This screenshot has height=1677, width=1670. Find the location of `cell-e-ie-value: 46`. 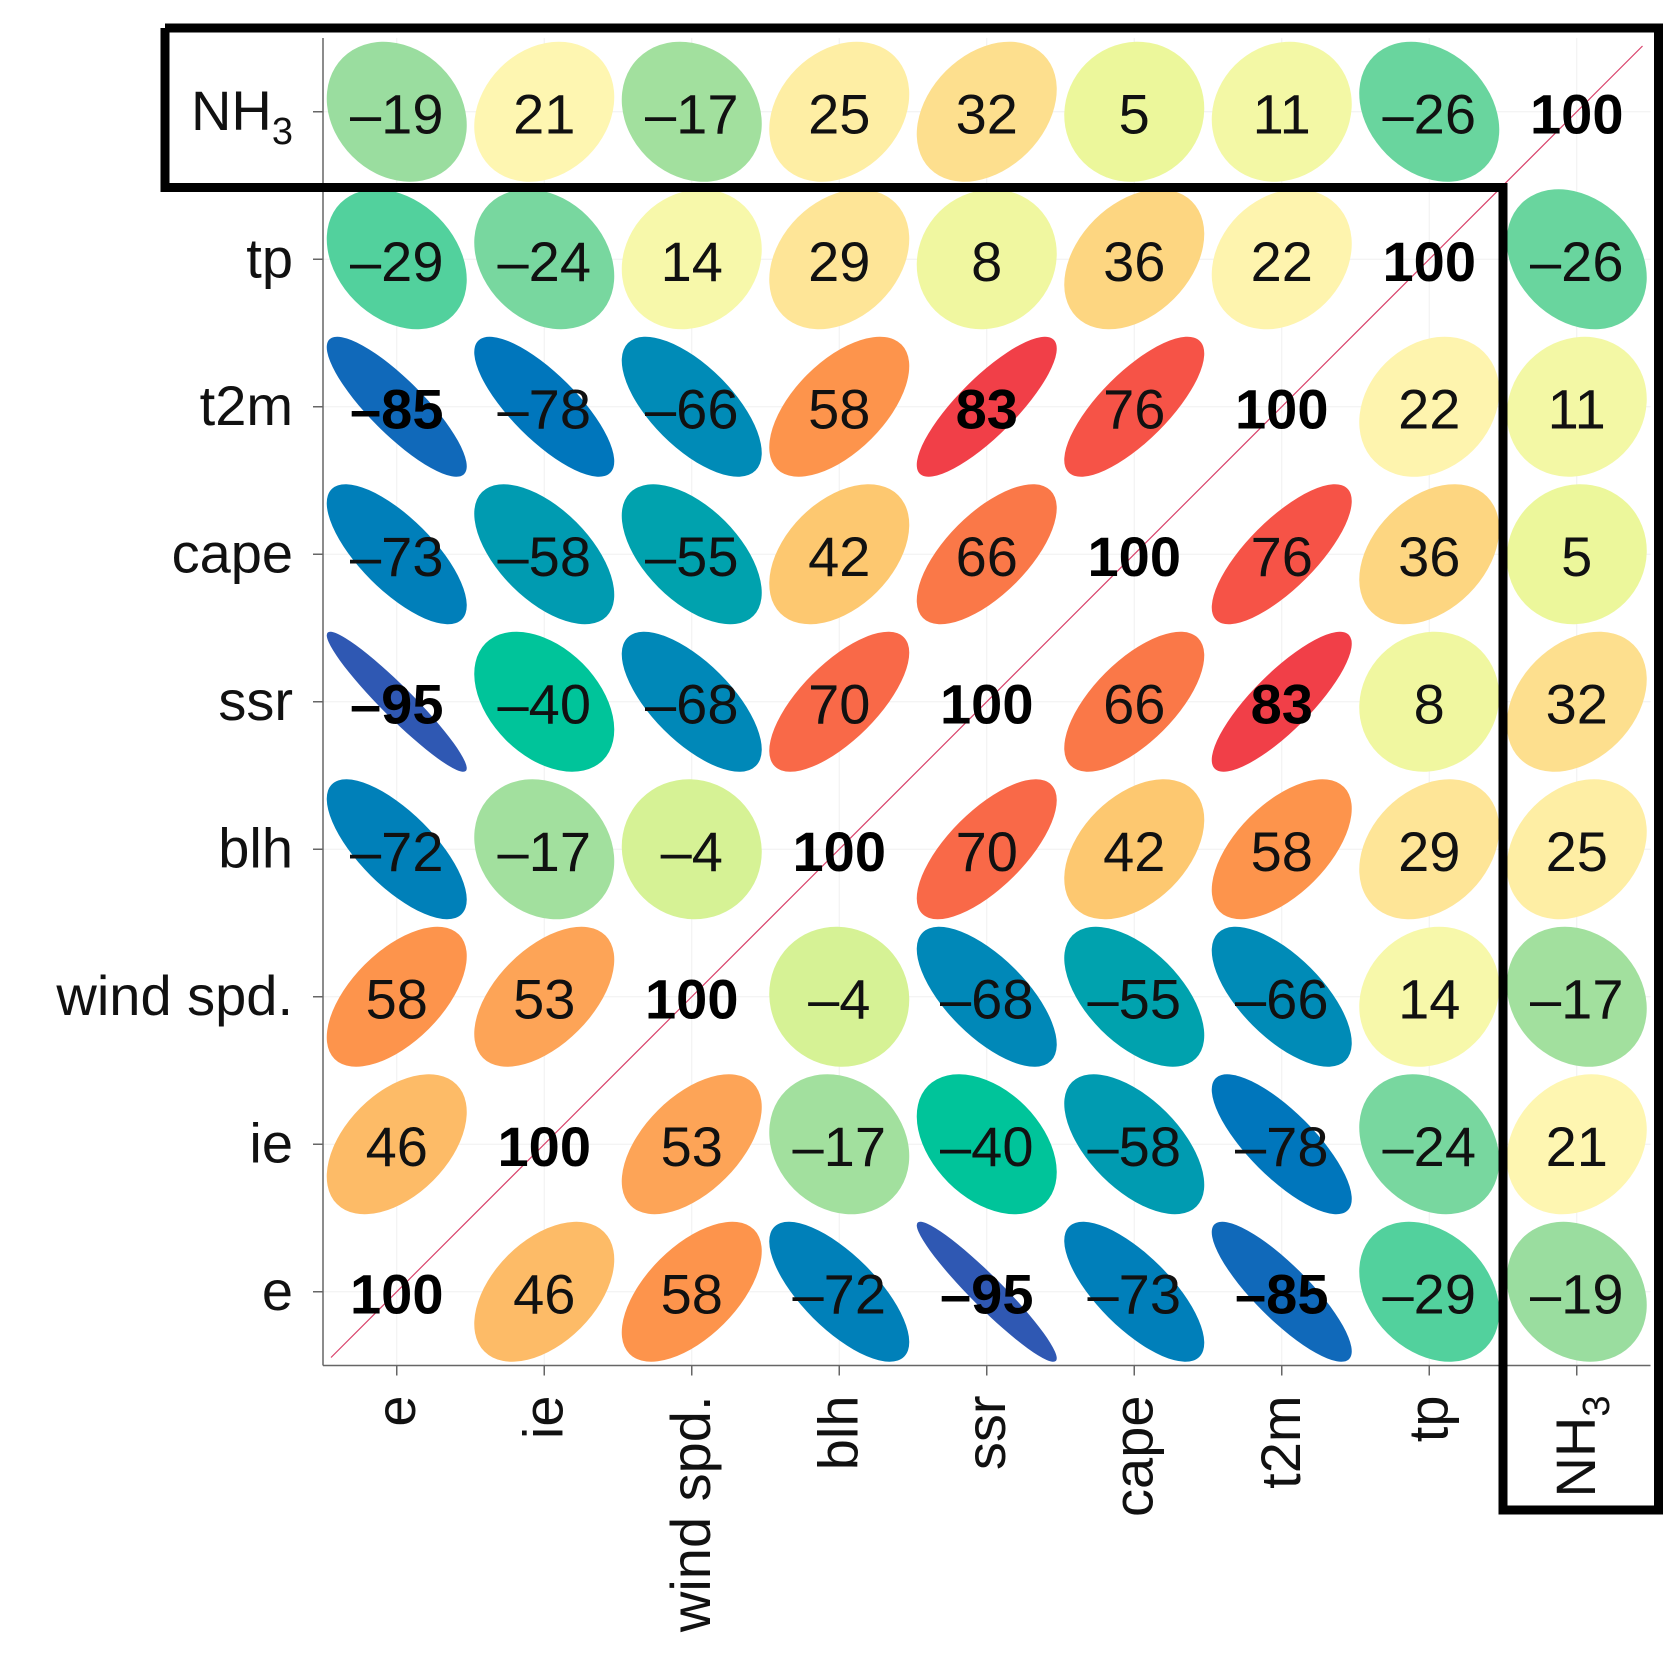

cell-e-ie-value: 46 is located at coordinates (544, 1293).